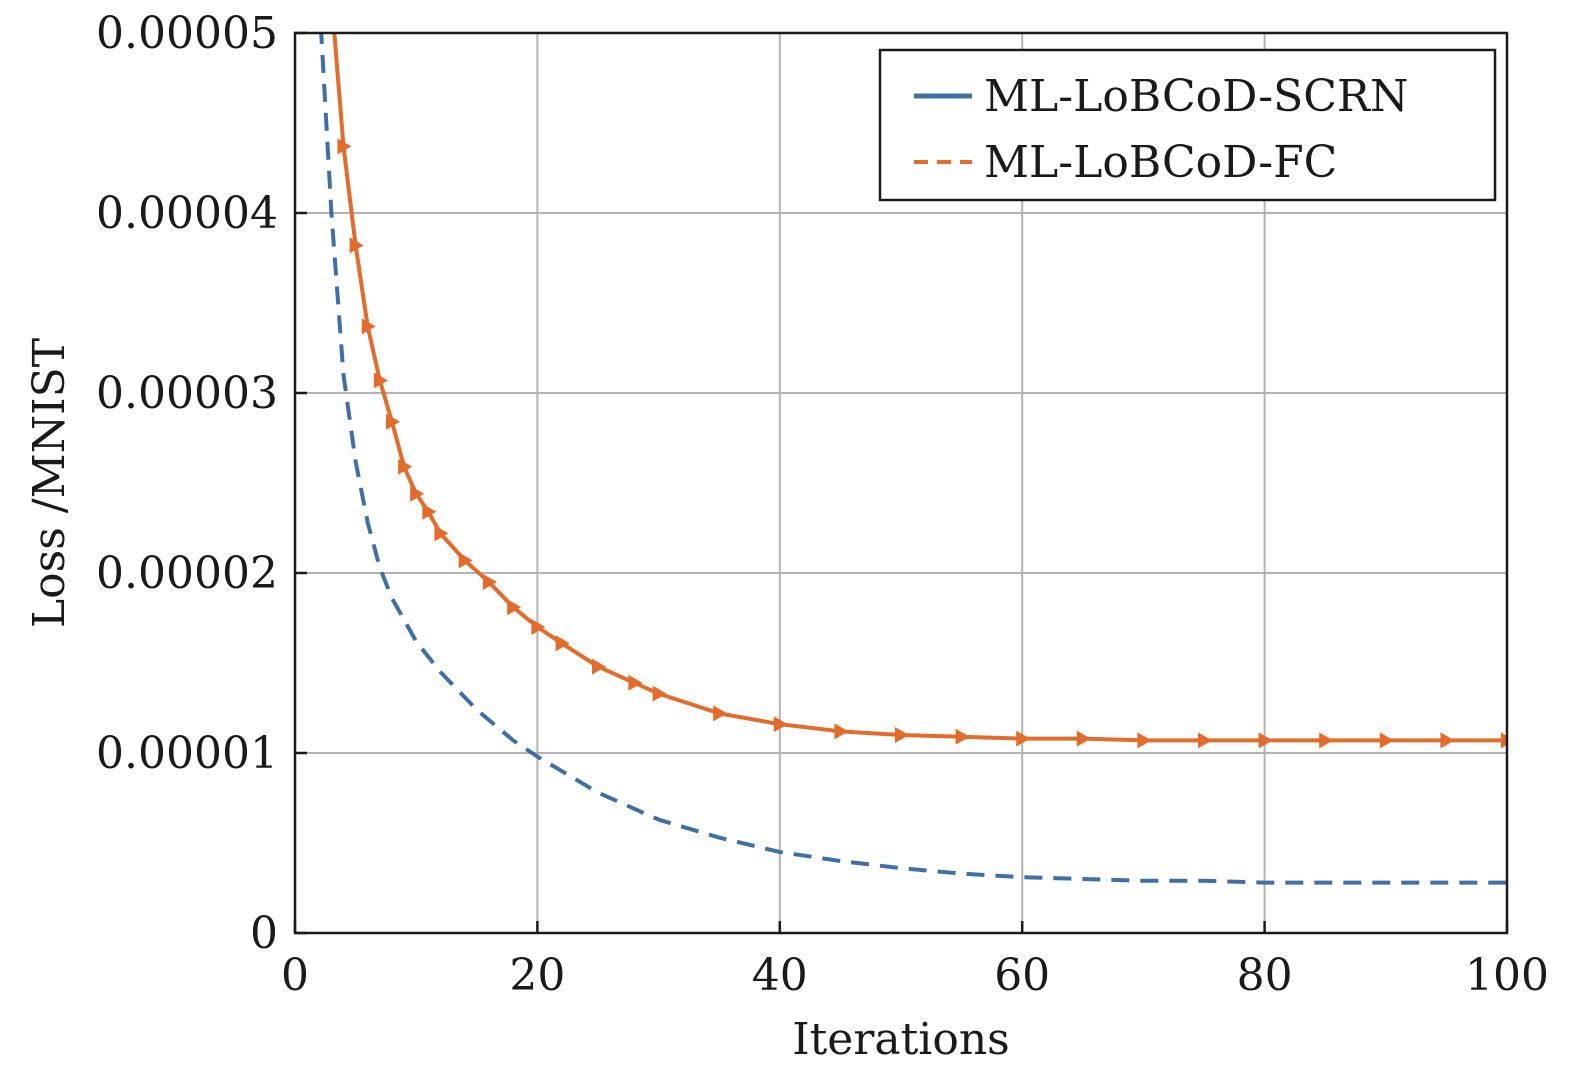 This screenshot has width=1575, height=1077. What do you see at coordinates (915, 975) in the screenshot?
I see `x-tick-labels: 0 20 40 60 80 100` at bounding box center [915, 975].